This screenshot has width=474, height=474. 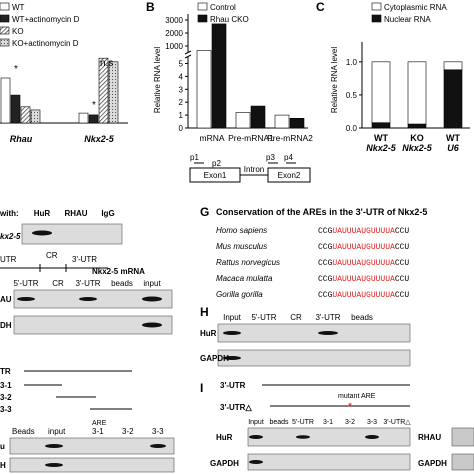 I want to click on legend-label: KO+actinomycin D, so click(x=45, y=43).